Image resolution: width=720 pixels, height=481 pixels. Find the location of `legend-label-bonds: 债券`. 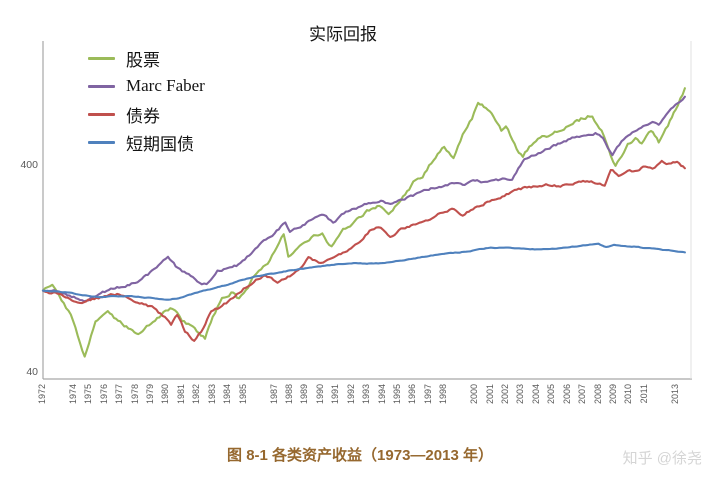

legend-label-bonds: 债券 is located at coordinates (143, 116).